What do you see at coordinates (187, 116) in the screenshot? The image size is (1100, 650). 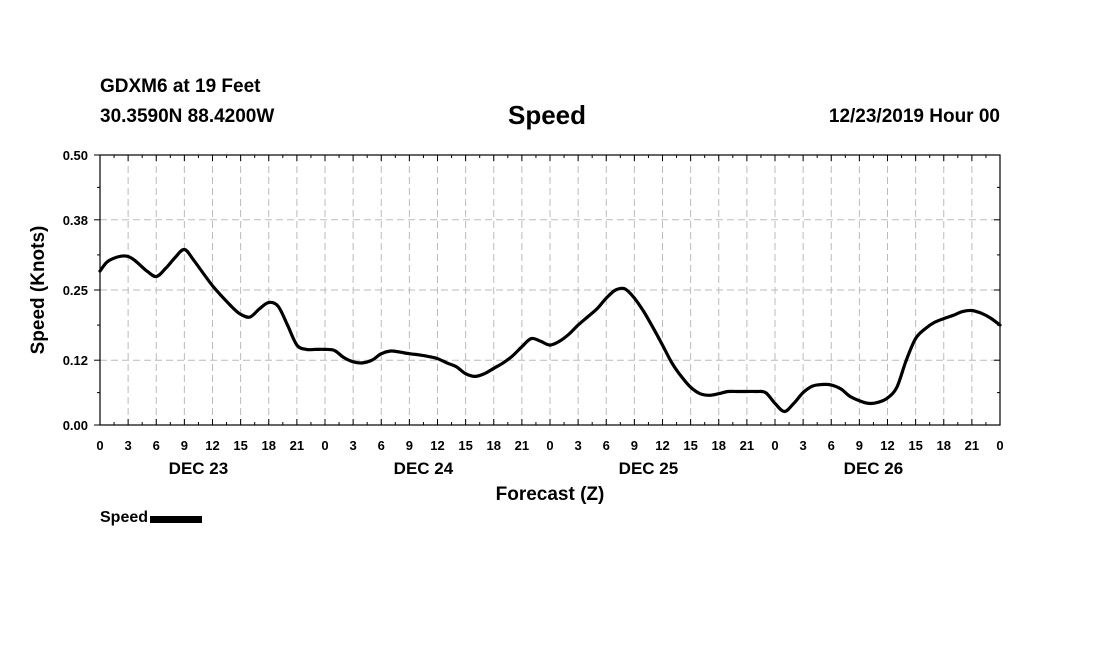 I see `coordinates-label: 30.3590N 88.4200W` at bounding box center [187, 116].